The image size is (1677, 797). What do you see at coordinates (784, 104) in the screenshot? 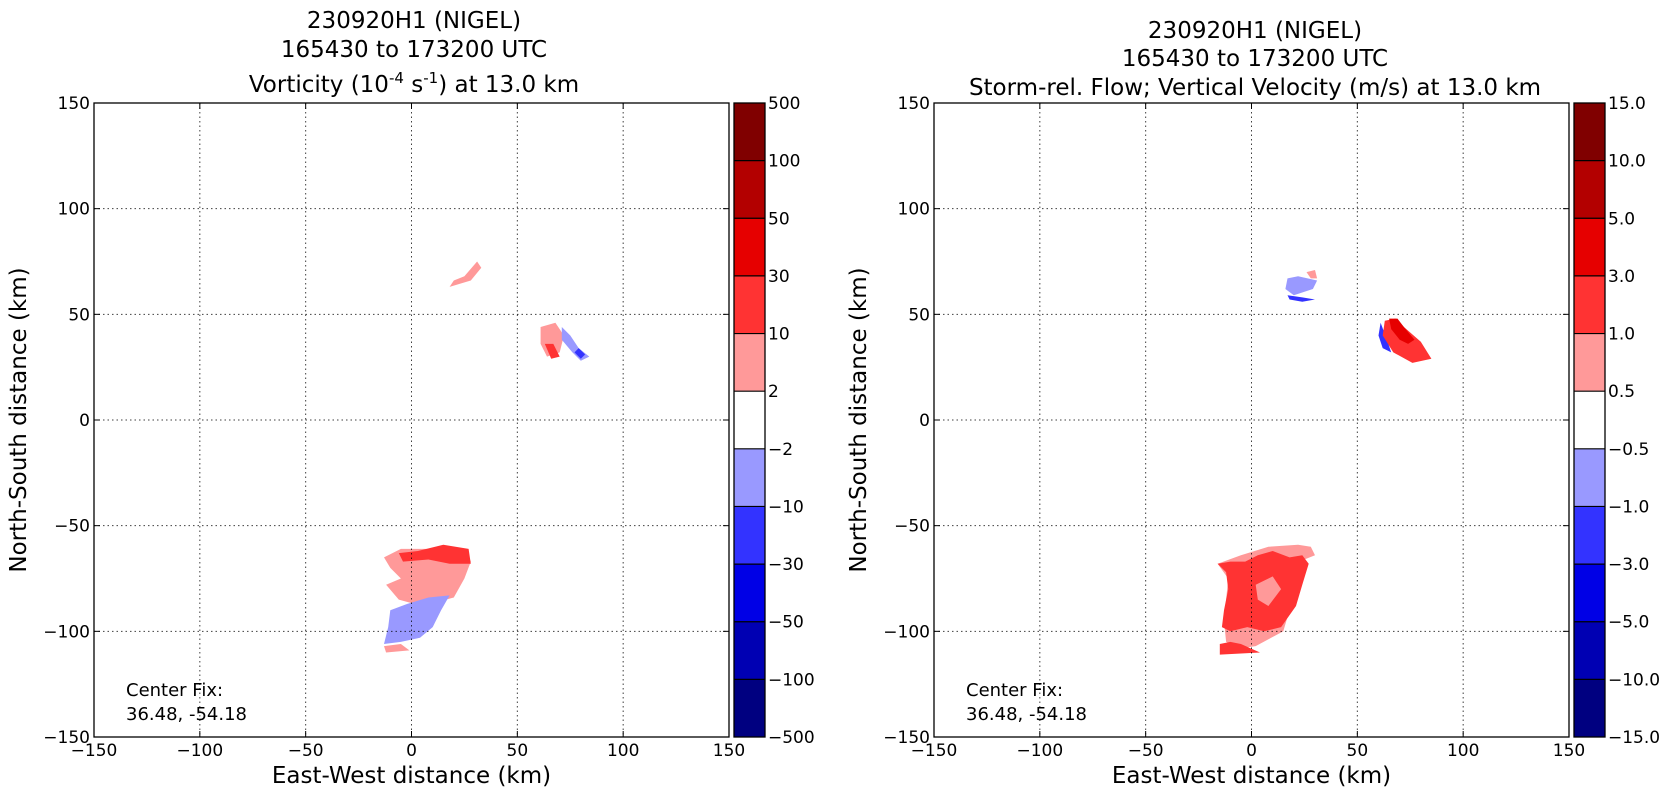
I see `colorbar-label: 500` at bounding box center [784, 104].